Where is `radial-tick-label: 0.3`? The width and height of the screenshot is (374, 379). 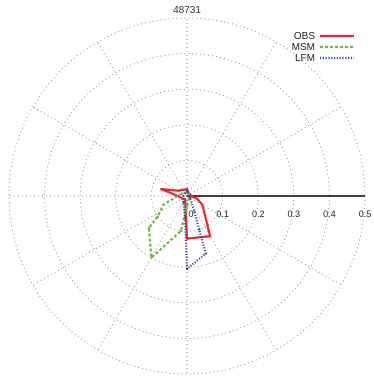 radial-tick-label: 0.3 is located at coordinates (294, 214).